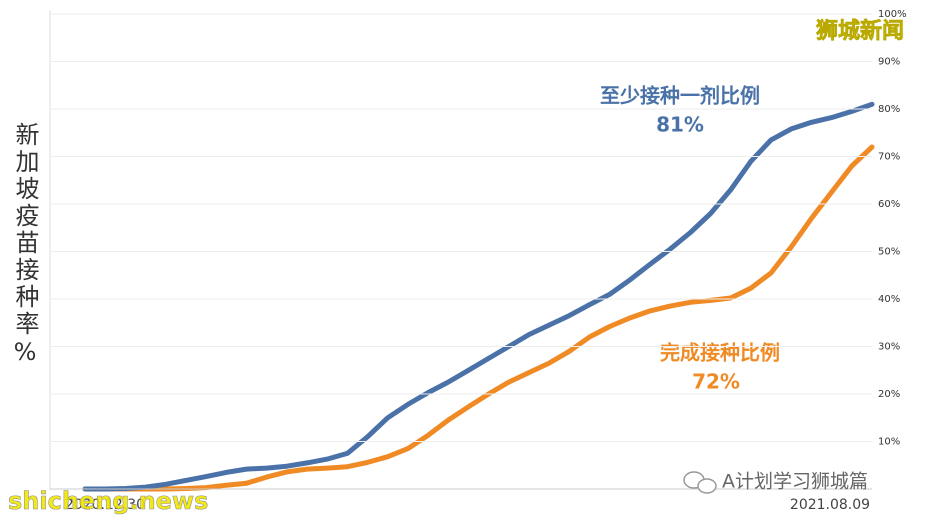  I want to click on series-end-label: 72%, so click(716, 382).